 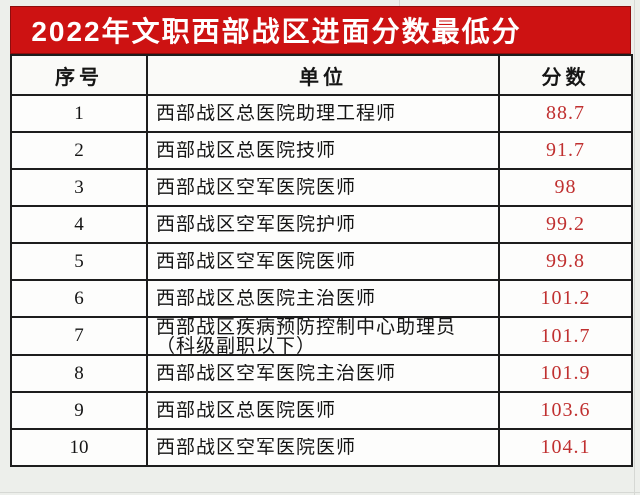 What do you see at coordinates (320, 492) in the screenshot?
I see `margin-gridline-horizontal` at bounding box center [320, 492].